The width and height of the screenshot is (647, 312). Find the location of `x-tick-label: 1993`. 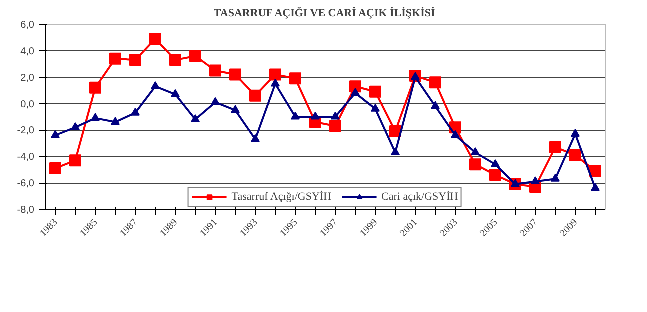

x-tick-label: 1993 is located at coordinates (249, 228).